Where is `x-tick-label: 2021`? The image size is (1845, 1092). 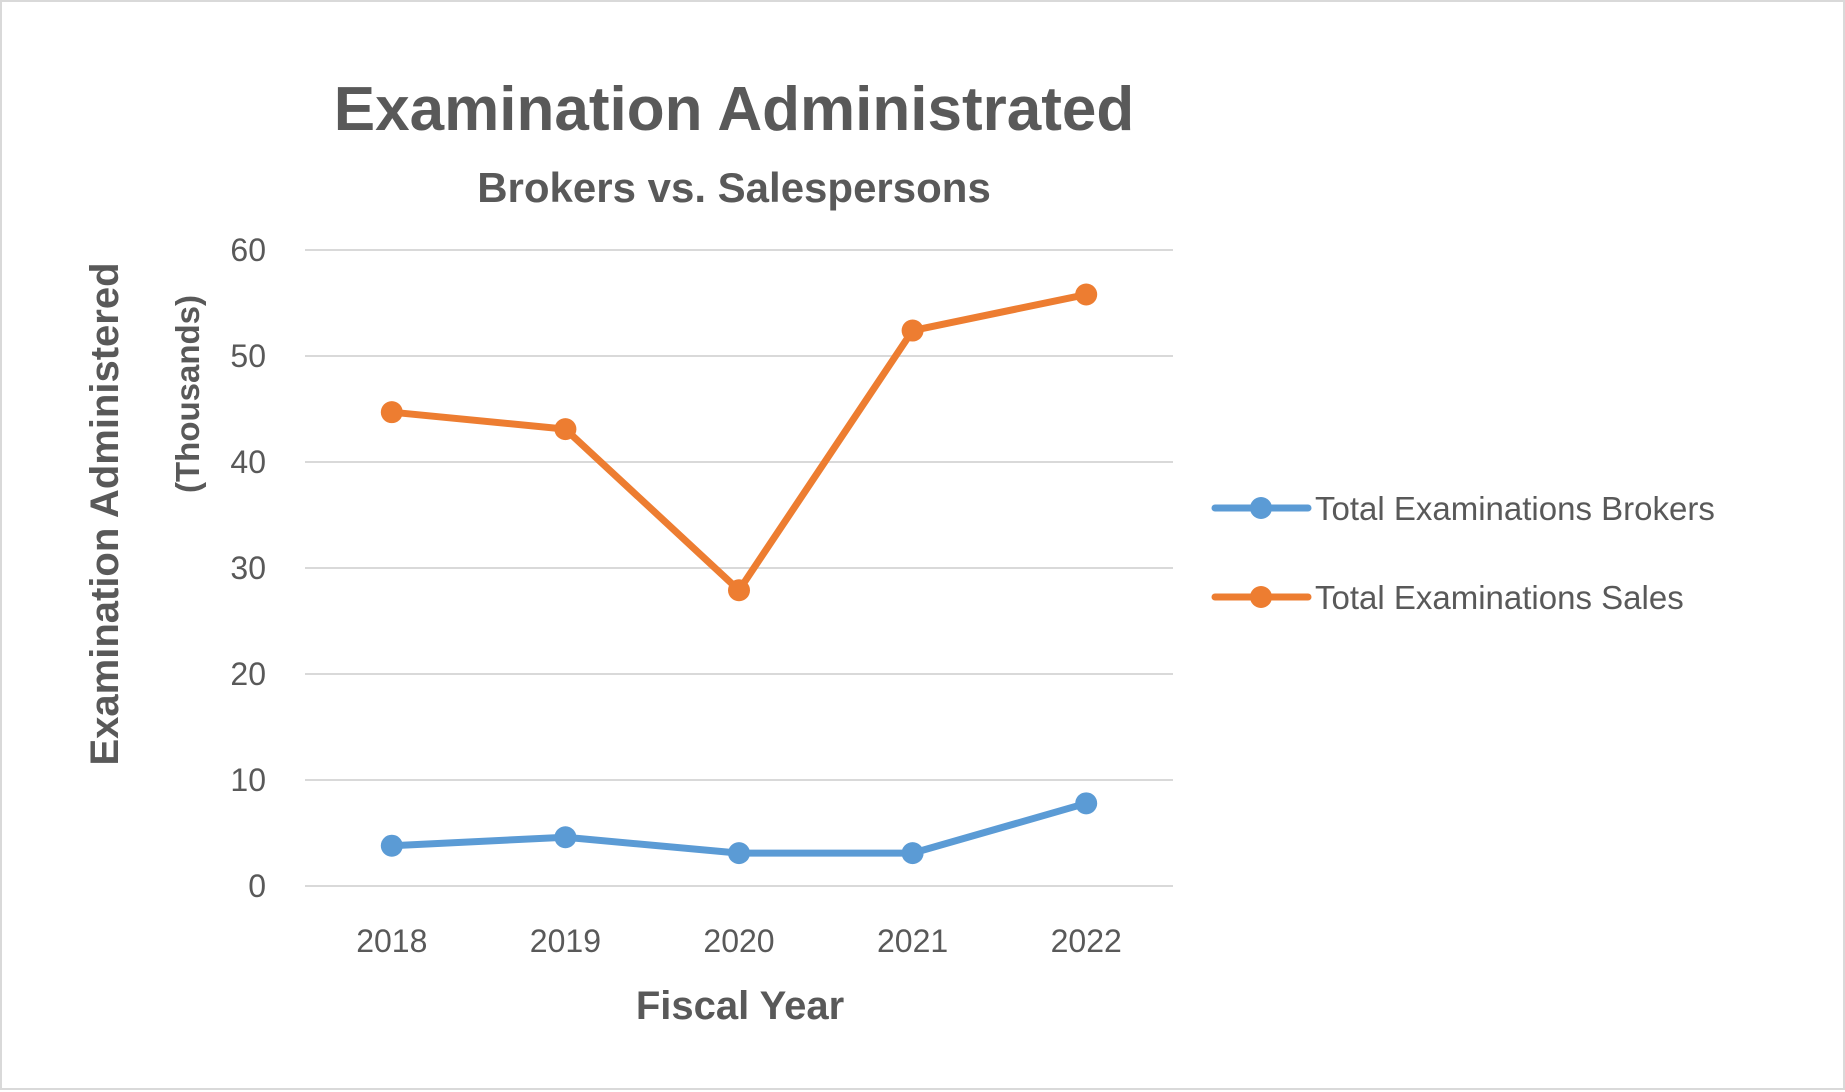 x-tick-label: 2021 is located at coordinates (912, 941).